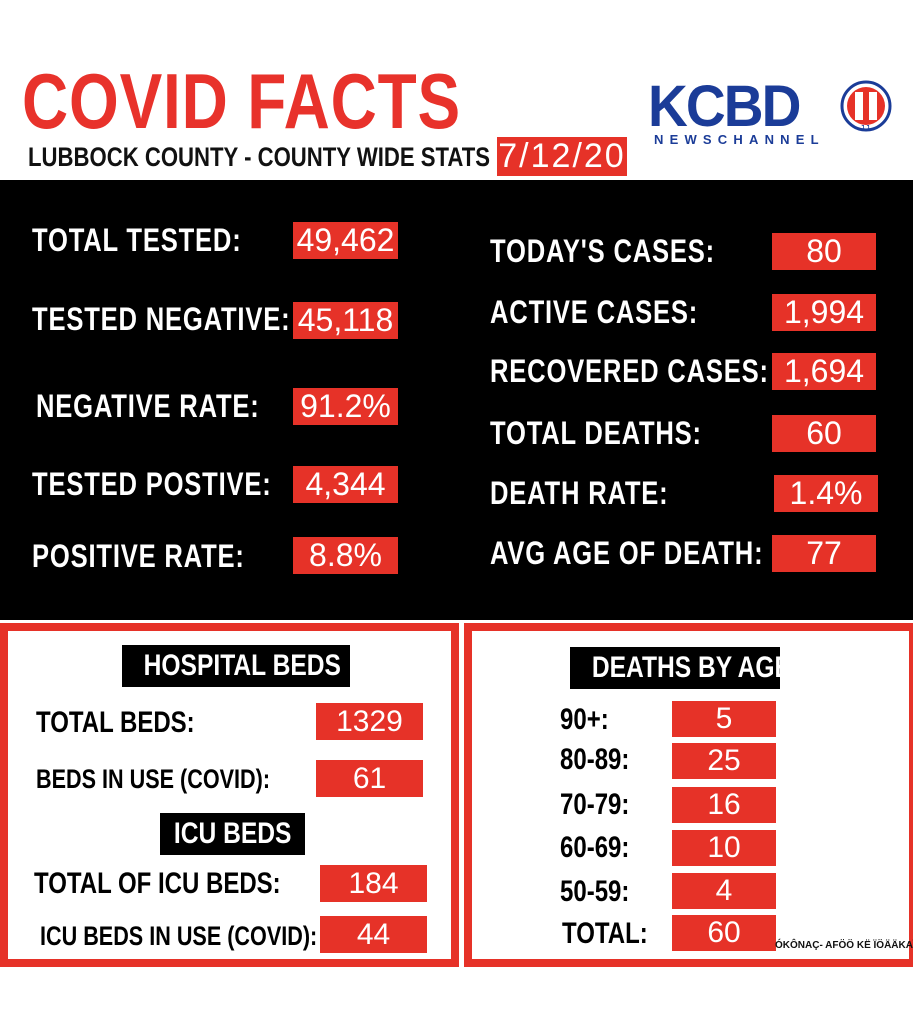 The image size is (913, 1024). What do you see at coordinates (595, 891) in the screenshot?
I see `age-50-59-label: 50-59:` at bounding box center [595, 891].